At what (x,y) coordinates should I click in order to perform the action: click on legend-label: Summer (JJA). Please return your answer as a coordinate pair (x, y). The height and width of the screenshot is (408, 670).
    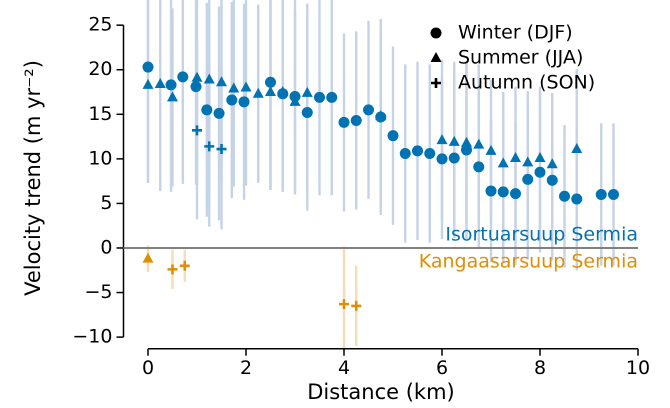
    Looking at the image, I should click on (520, 58).